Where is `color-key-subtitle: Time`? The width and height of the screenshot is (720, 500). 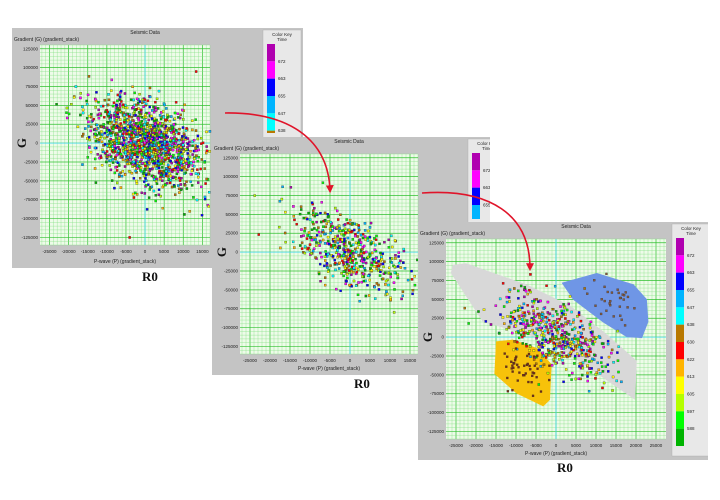 color-key-subtitle: Time is located at coordinates (691, 233).